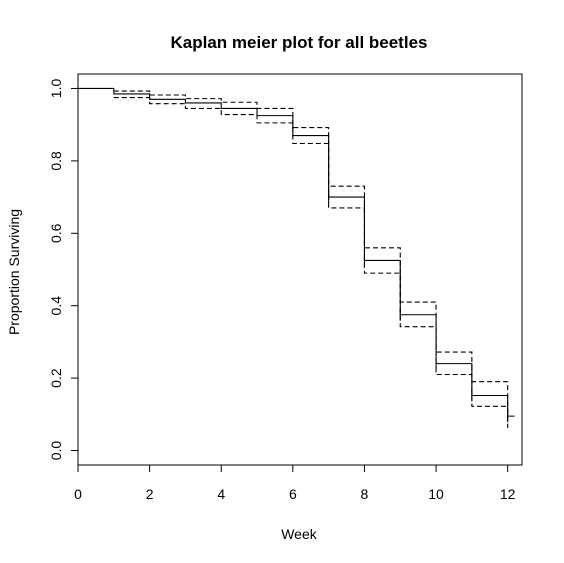  I want to click on chart-title: Kaplan meier plot for all beetles, so click(299, 42).